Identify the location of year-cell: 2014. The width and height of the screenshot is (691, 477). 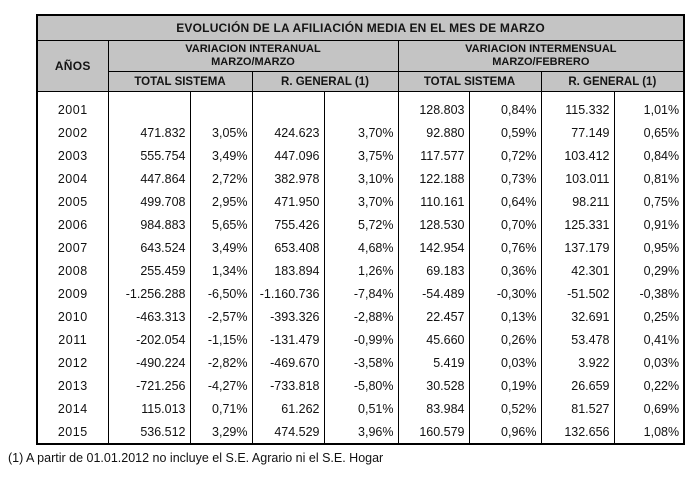
(72, 408).